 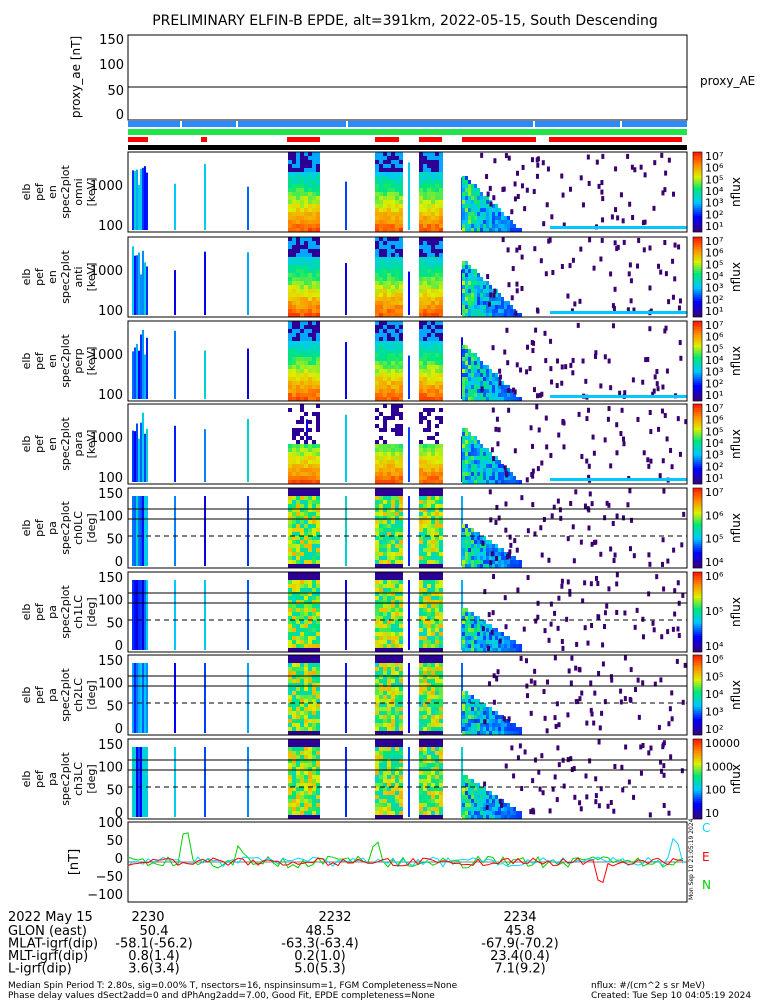 I want to click on spectro-stripe, so click(x=133, y=782).